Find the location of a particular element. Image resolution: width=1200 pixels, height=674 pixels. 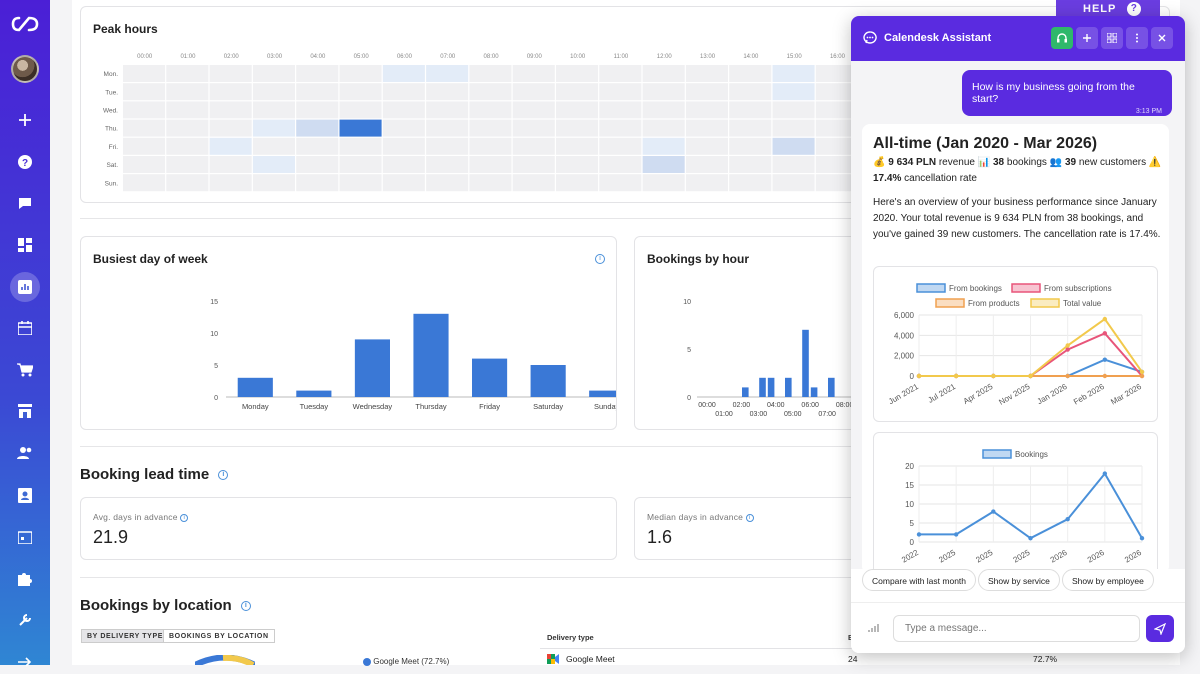

tools-icon is located at coordinates (25, 620).